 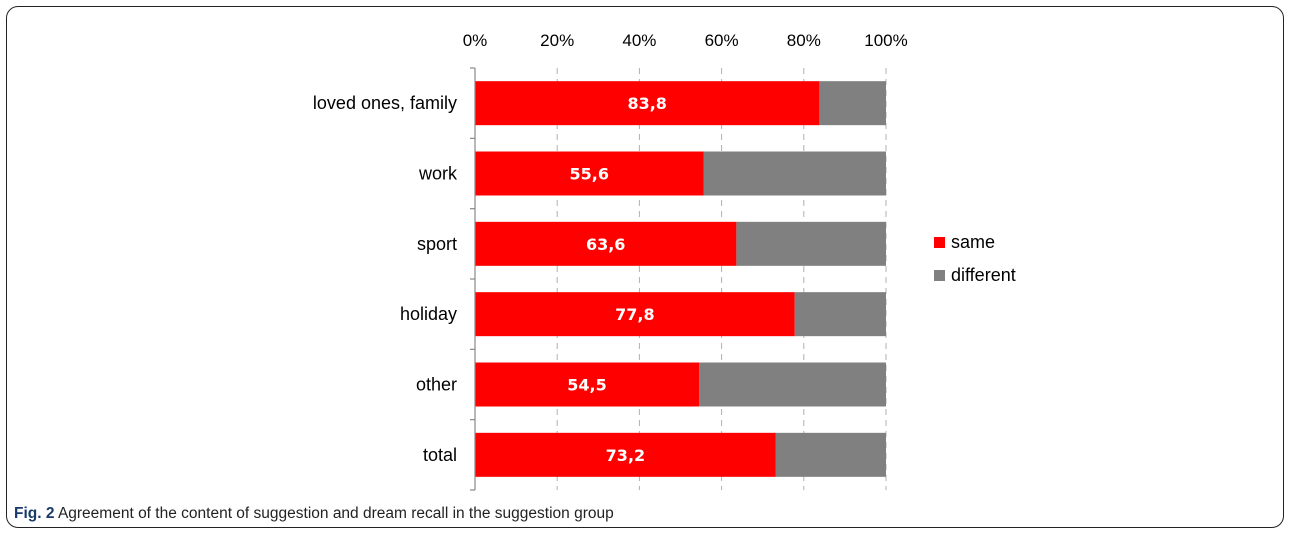 I want to click on x-tick-label-100: 100%, so click(x=885, y=40).